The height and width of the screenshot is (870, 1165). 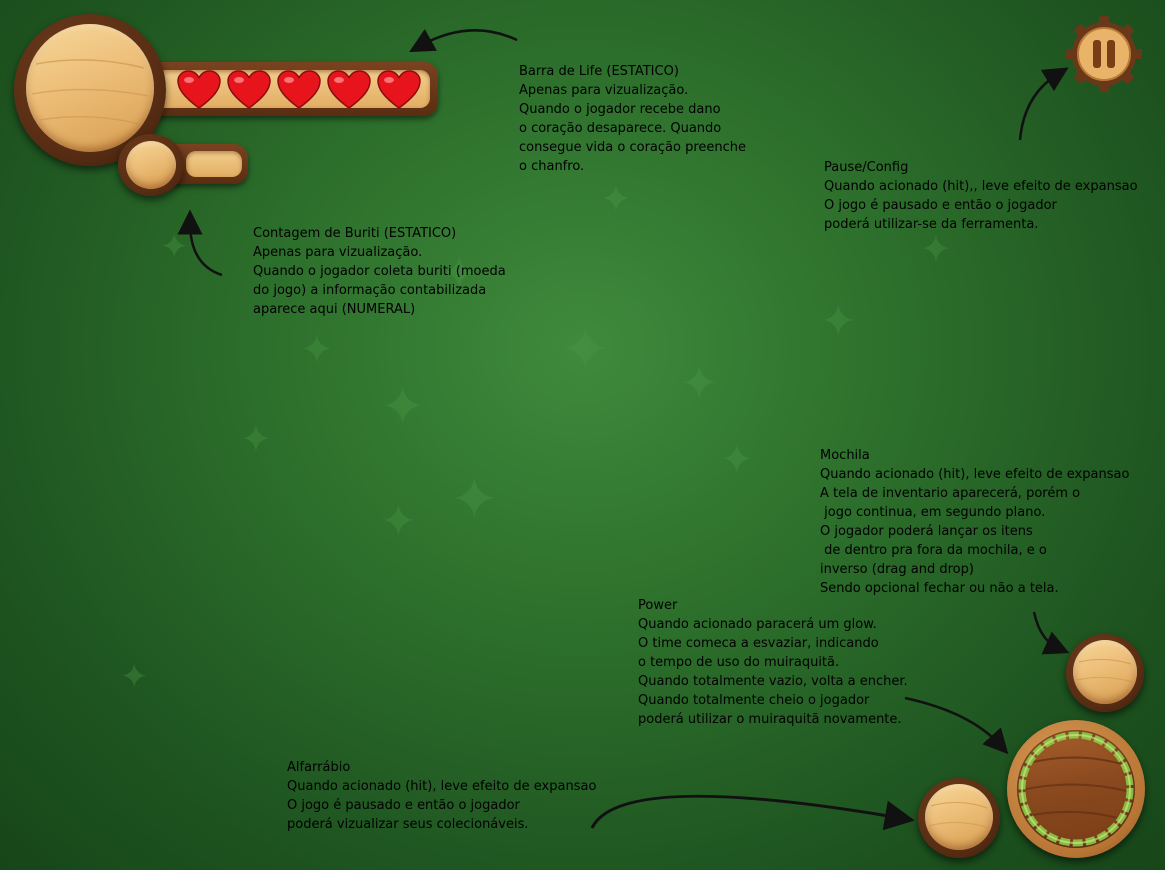 I want to click on pause-button, so click(x=1104, y=54).